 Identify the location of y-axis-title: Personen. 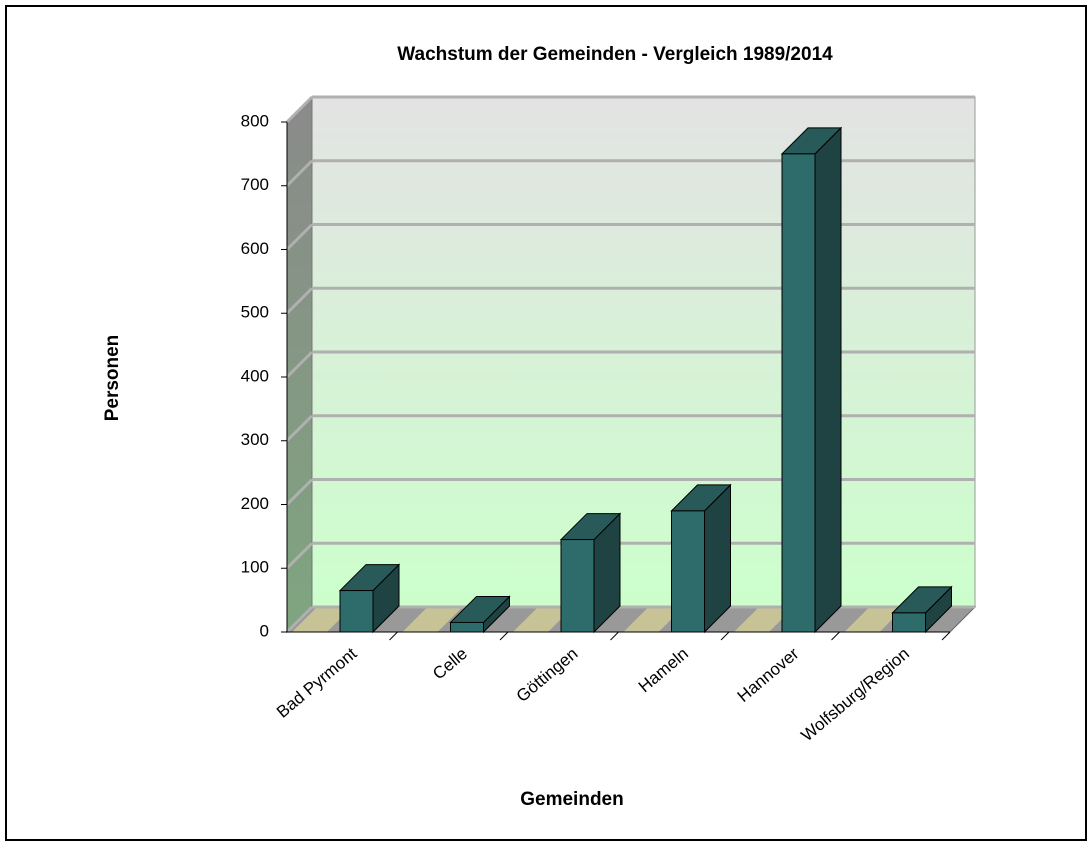
(112, 378).